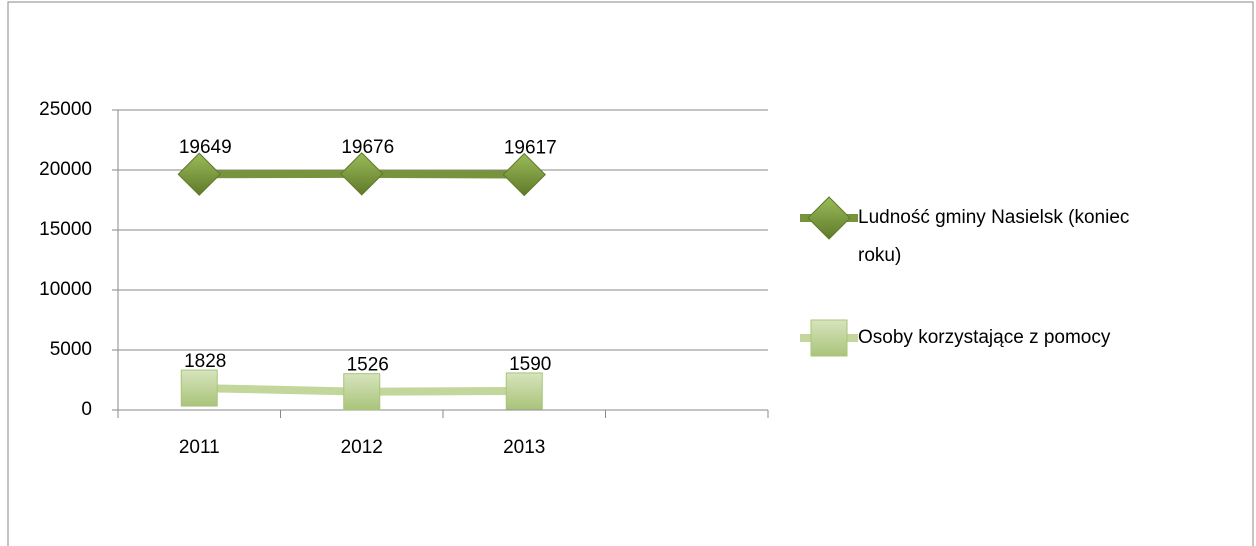 Image resolution: width=1256 pixels, height=546 pixels. What do you see at coordinates (524, 447) in the screenshot?
I see `x-tick-label: 2013` at bounding box center [524, 447].